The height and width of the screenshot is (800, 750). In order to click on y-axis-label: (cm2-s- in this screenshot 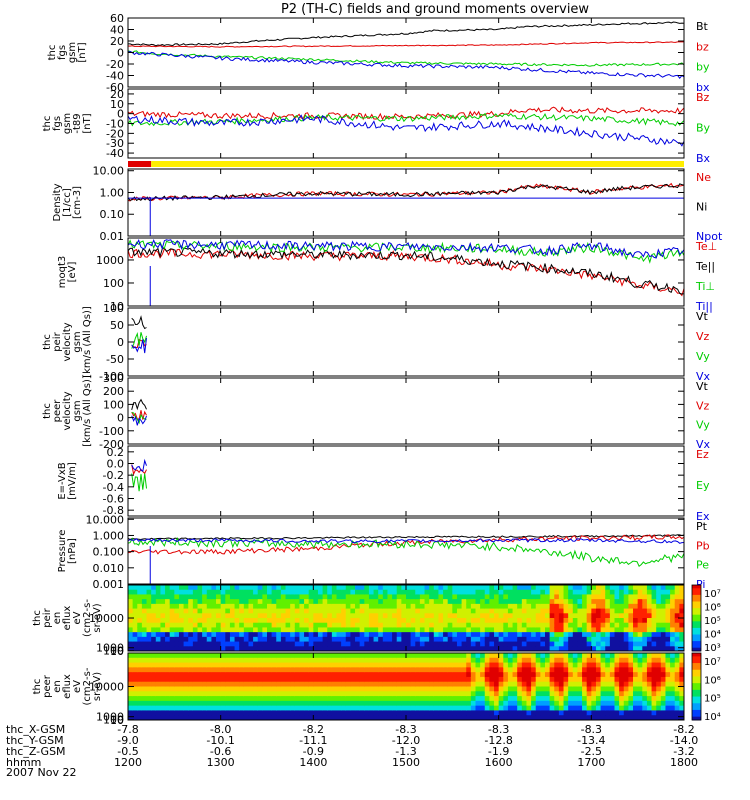, I will do `click(87, 618)`.